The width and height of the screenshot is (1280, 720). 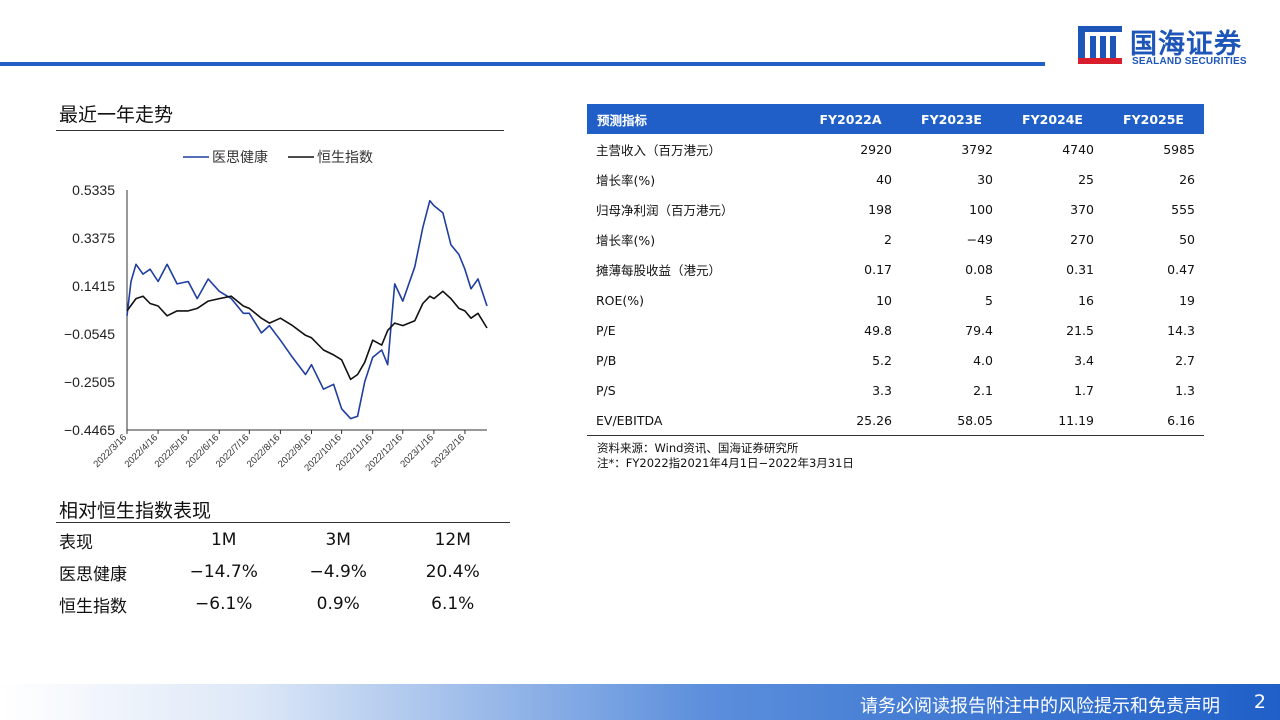 I want to click on forecast-row-label: 摊薄每股收益（港元）, so click(x=659, y=271).